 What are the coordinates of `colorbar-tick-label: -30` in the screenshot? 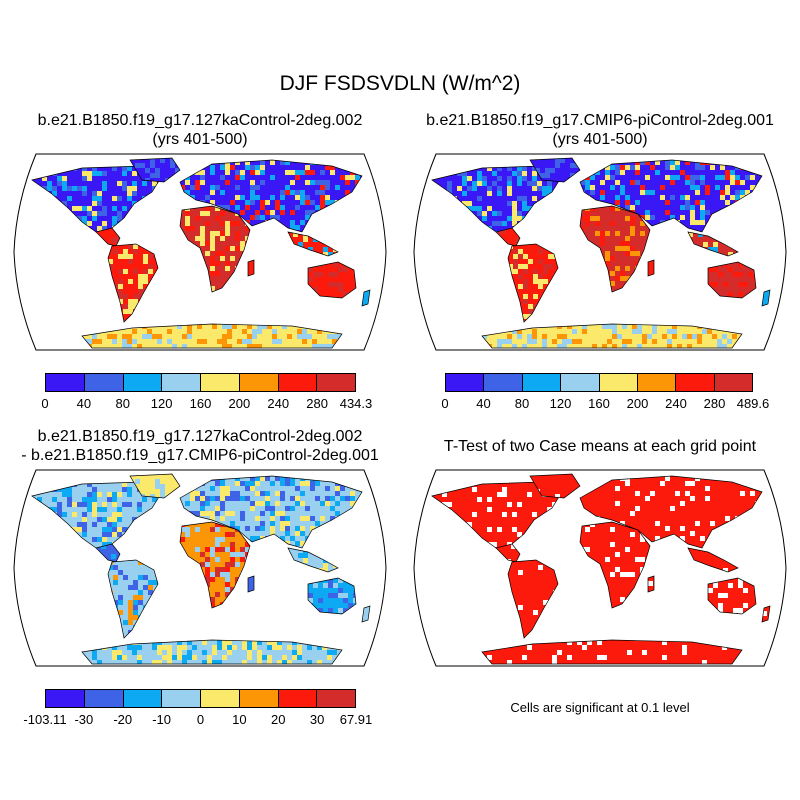 It's located at (84, 719).